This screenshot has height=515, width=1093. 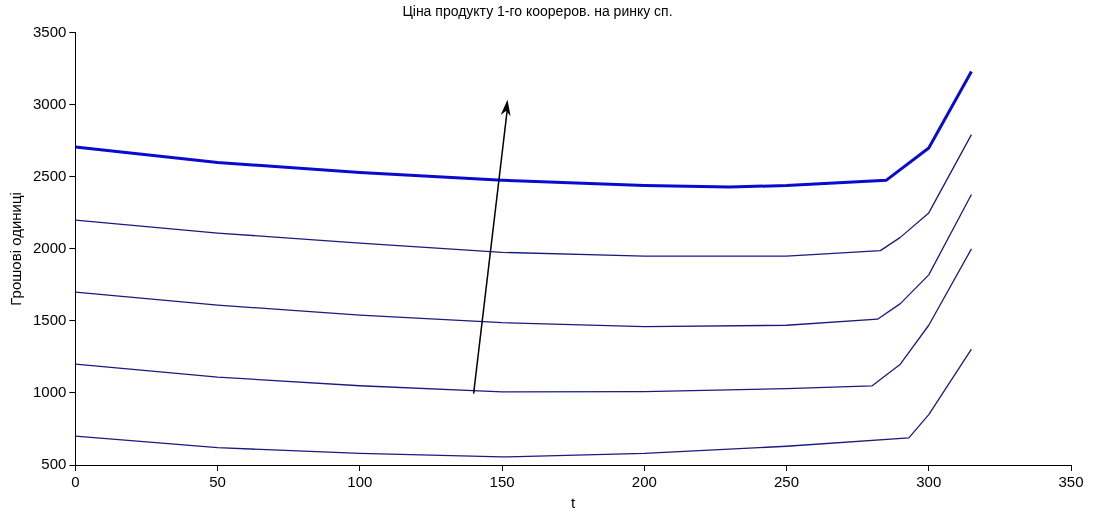 What do you see at coordinates (54, 464) in the screenshot?
I see `y-tick-label: 500` at bounding box center [54, 464].